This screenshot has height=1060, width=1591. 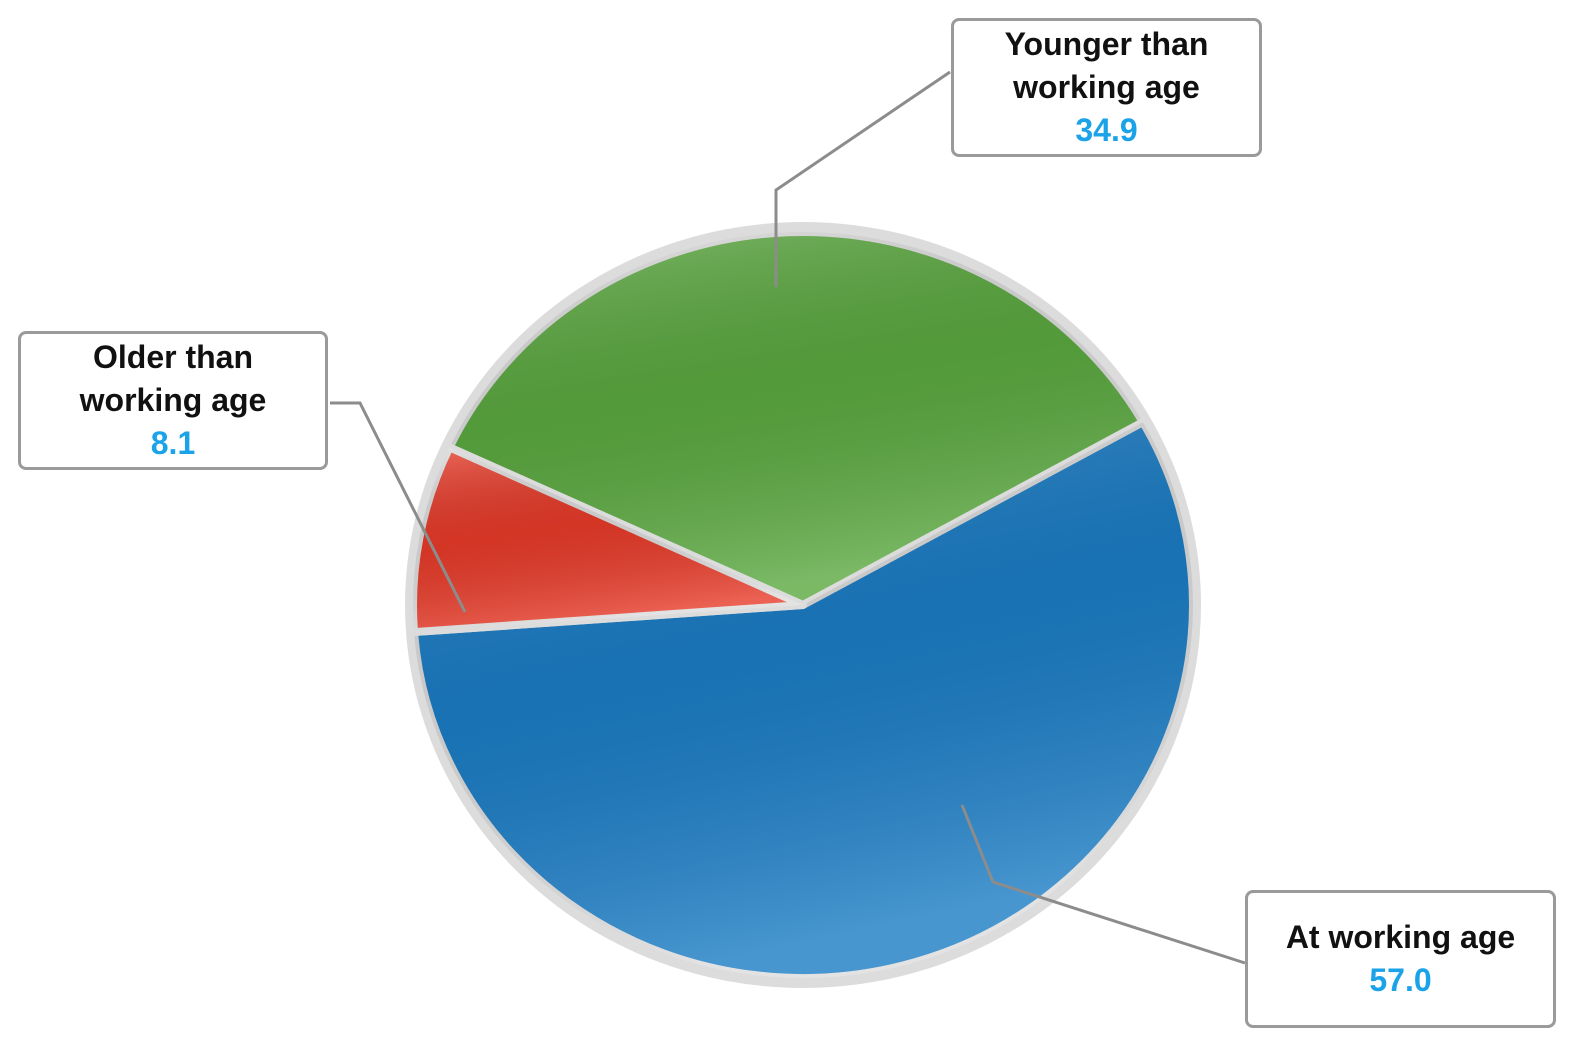 I want to click on callout: Younger than working age 34.9, so click(x=1106, y=87).